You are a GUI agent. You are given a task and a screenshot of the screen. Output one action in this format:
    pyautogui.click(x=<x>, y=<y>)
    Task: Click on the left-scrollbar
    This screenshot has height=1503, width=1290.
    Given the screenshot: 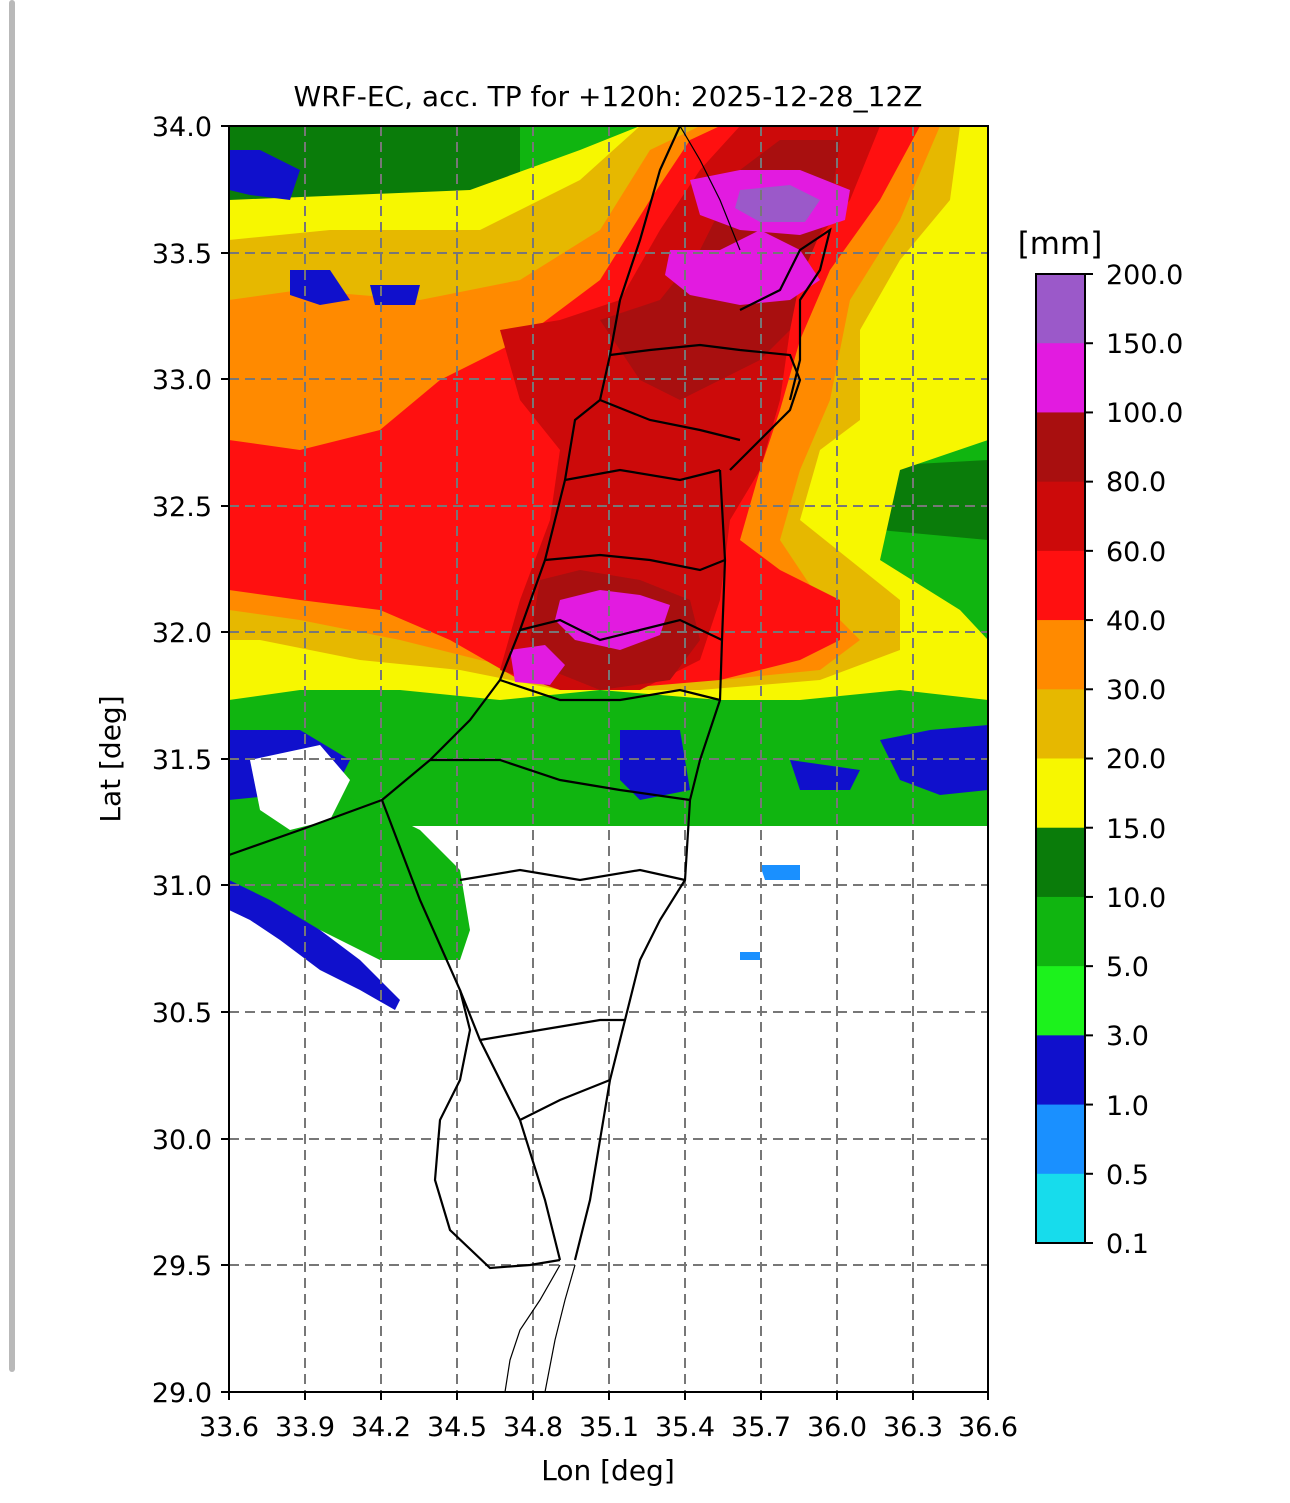 What is the action you would take?
    pyautogui.click(x=12, y=686)
    